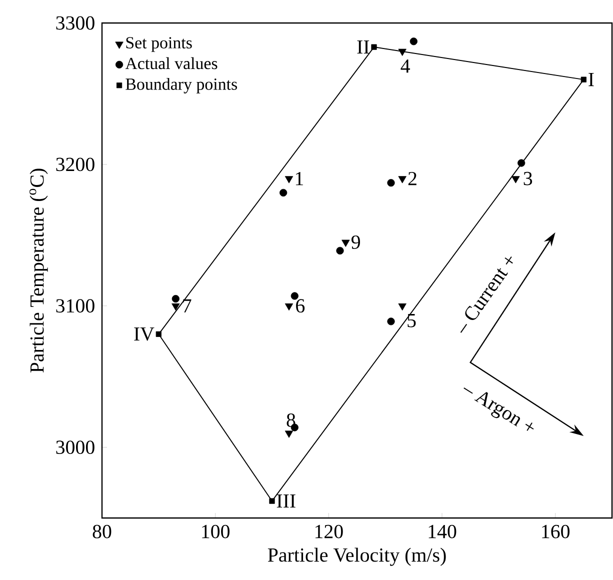 This screenshot has height=580, width=613. Describe the element at coordinates (412, 179) in the screenshot. I see `annotation: 2` at that location.